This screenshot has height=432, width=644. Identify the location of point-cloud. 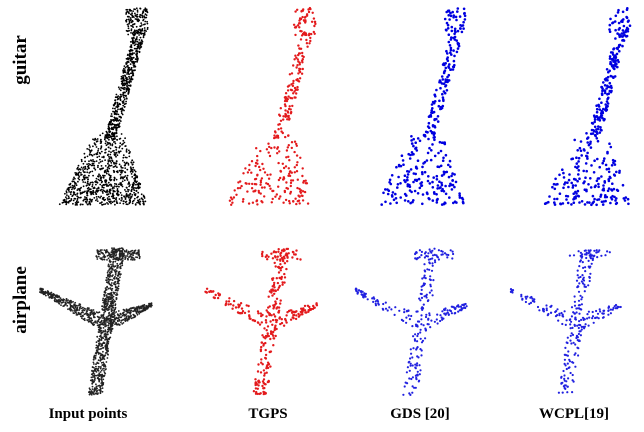
(423, 106).